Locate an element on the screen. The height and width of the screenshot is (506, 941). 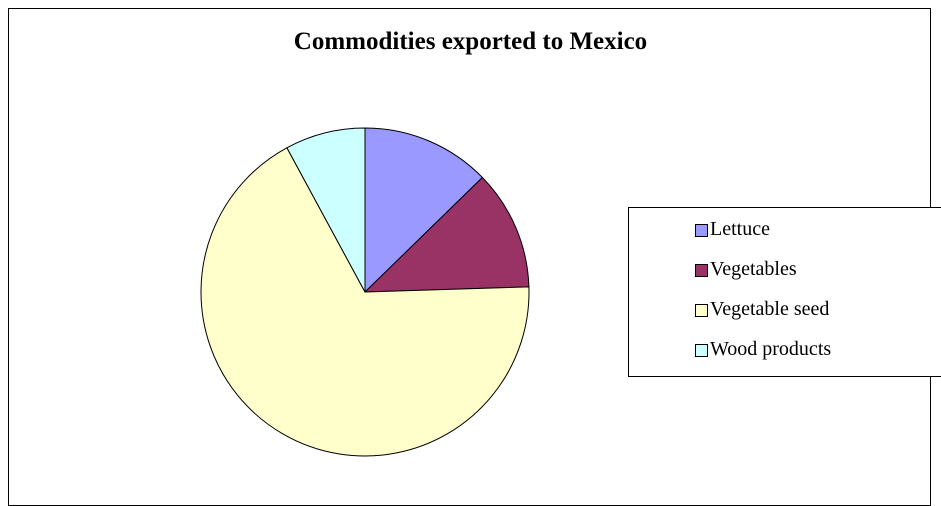
legend-swatch-lettuce is located at coordinates (701, 230).